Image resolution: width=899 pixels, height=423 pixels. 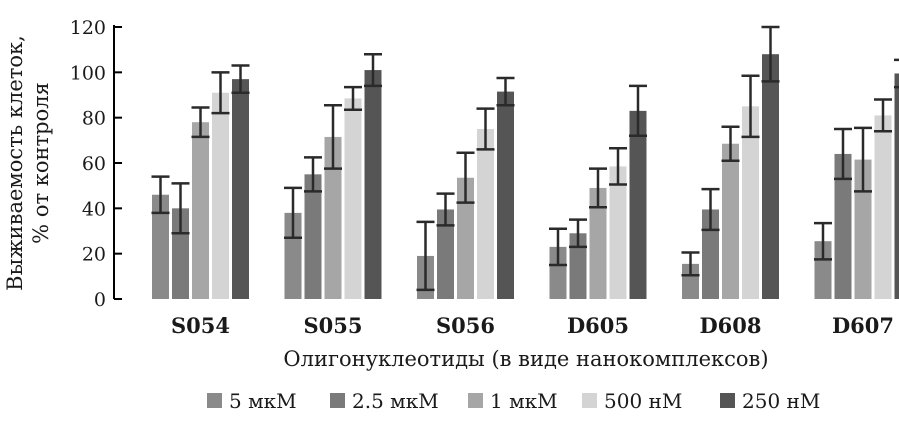 What do you see at coordinates (524, 401) in the screenshot?
I see `legend-label-series-3: 1 мкМ` at bounding box center [524, 401].